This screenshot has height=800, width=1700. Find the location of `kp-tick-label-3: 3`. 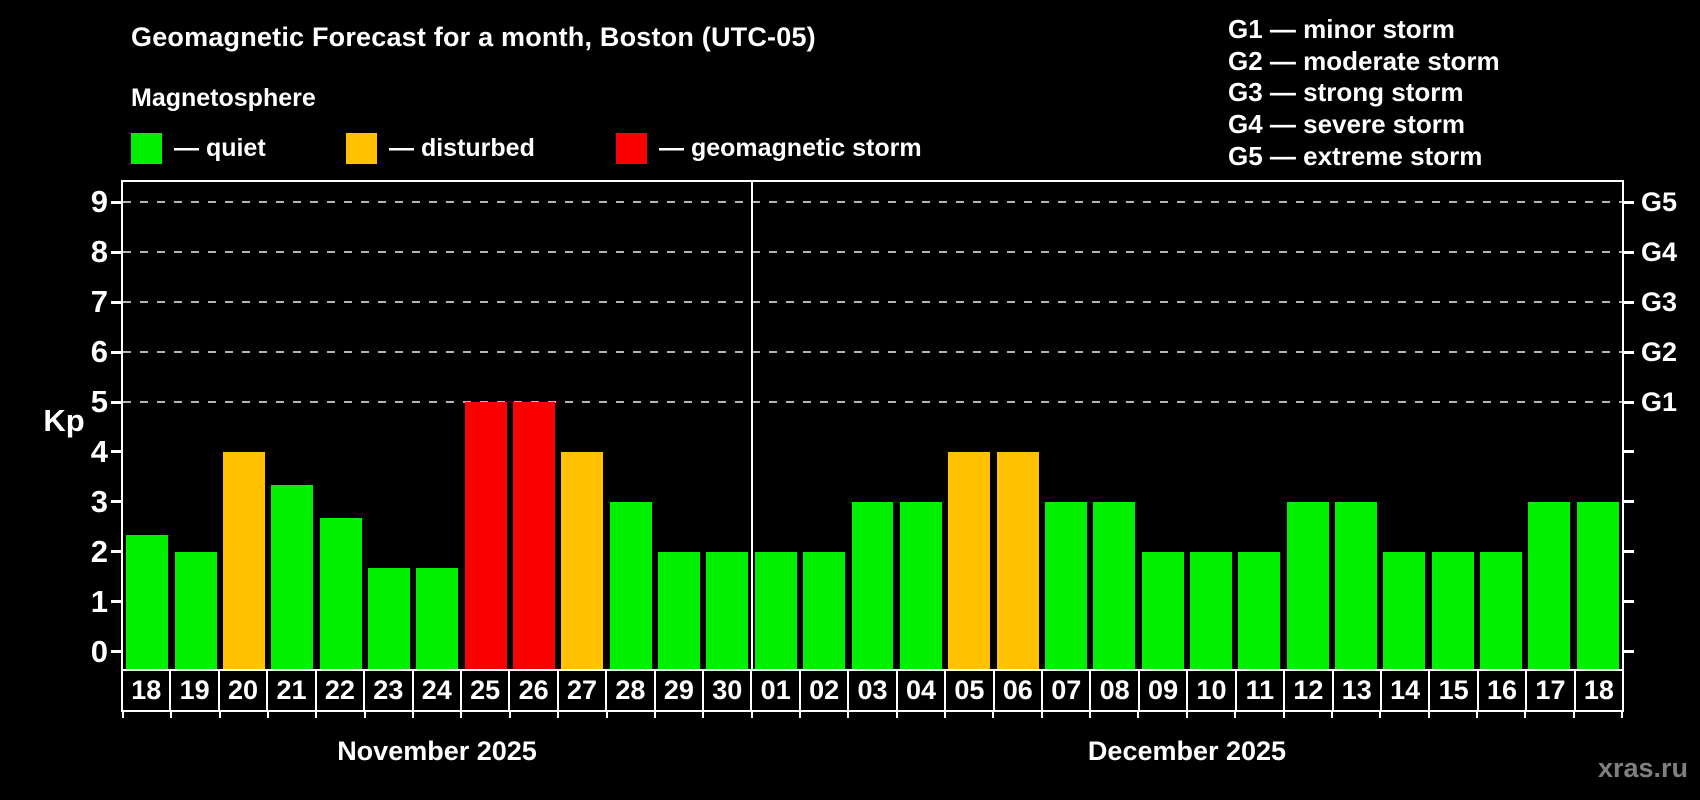

kp-tick-label-3: 3 is located at coordinates (99, 501).